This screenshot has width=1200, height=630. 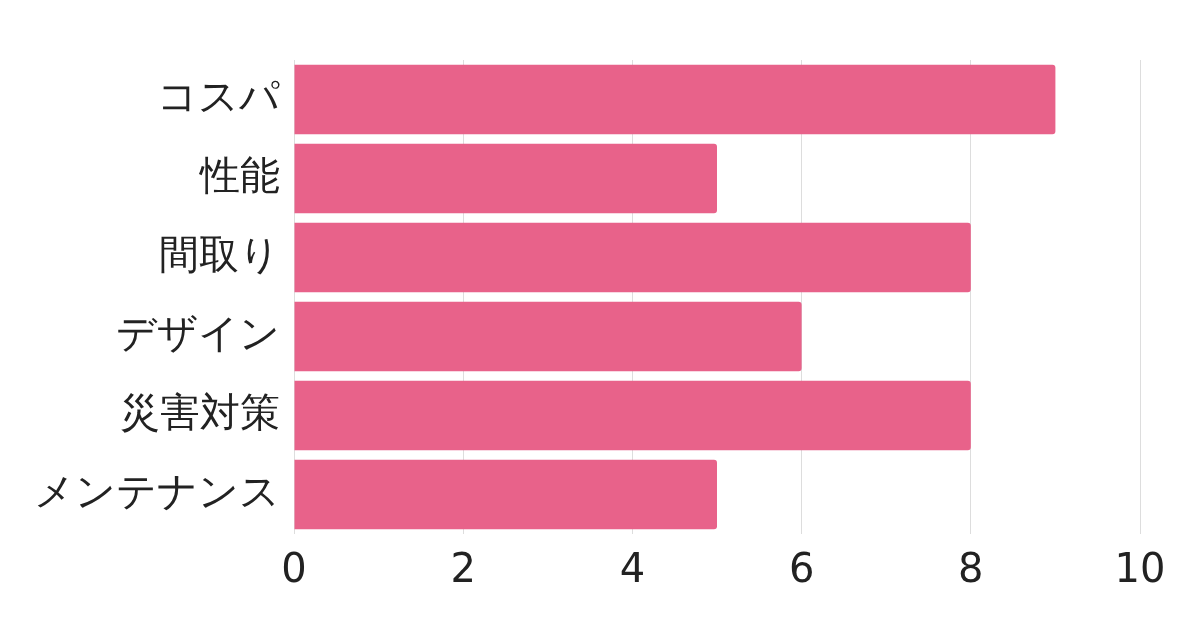 I want to click on x-tick-label: 6, so click(x=801, y=568).